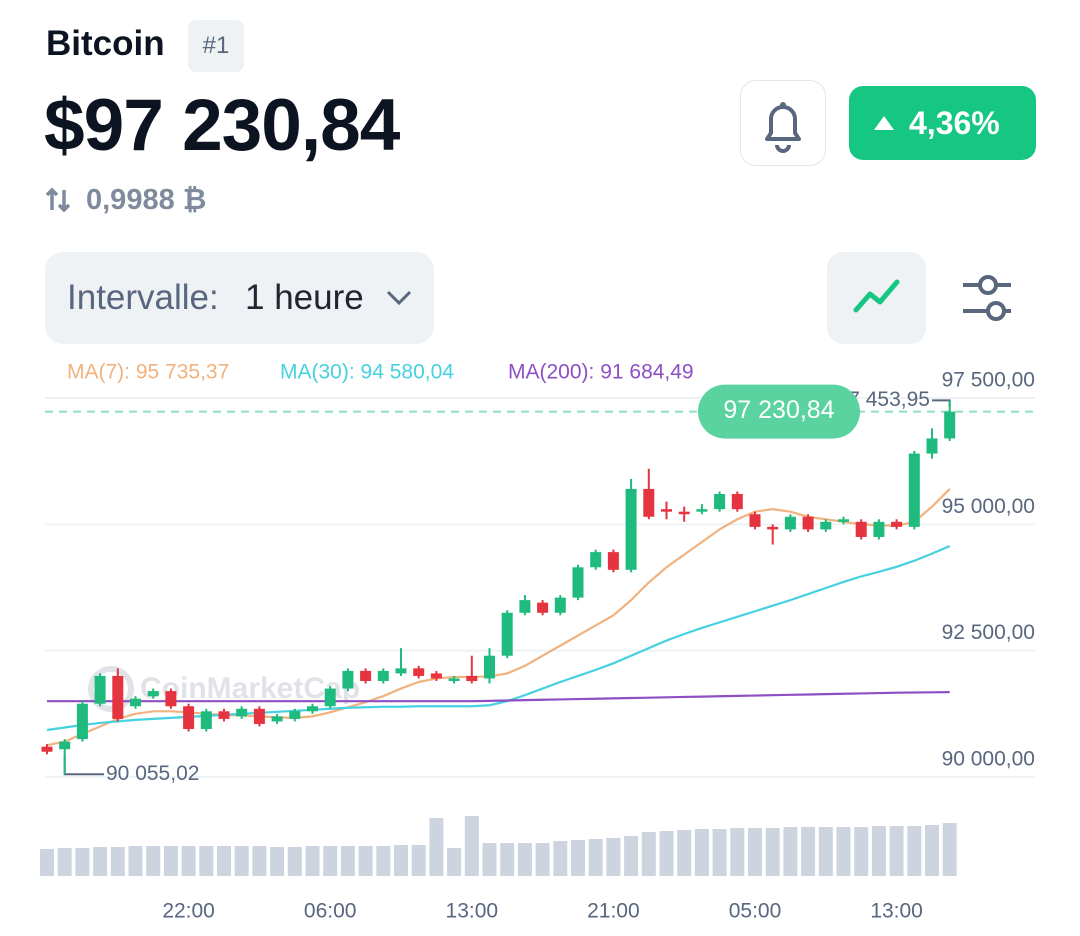  I want to click on y-tick-label: 90 000,00, so click(988, 759).